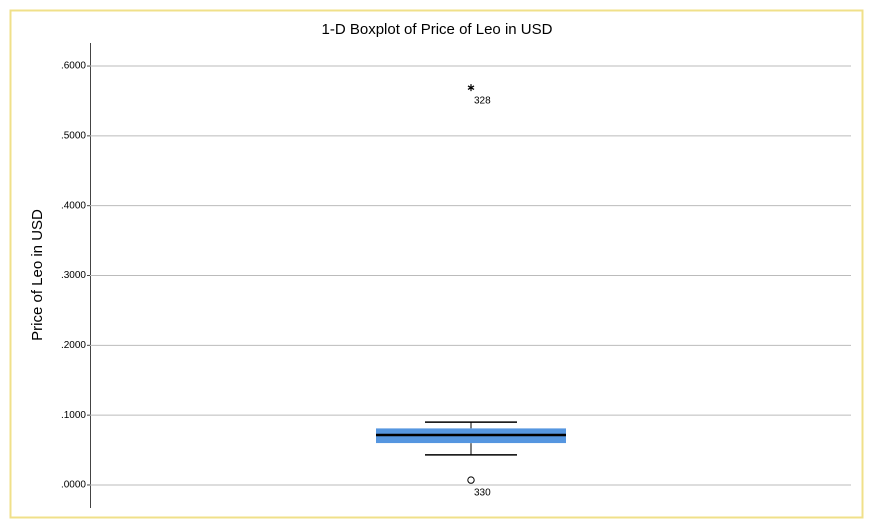  Describe the element at coordinates (73, 136) in the screenshot. I see `y-tick-label: .5000` at that location.